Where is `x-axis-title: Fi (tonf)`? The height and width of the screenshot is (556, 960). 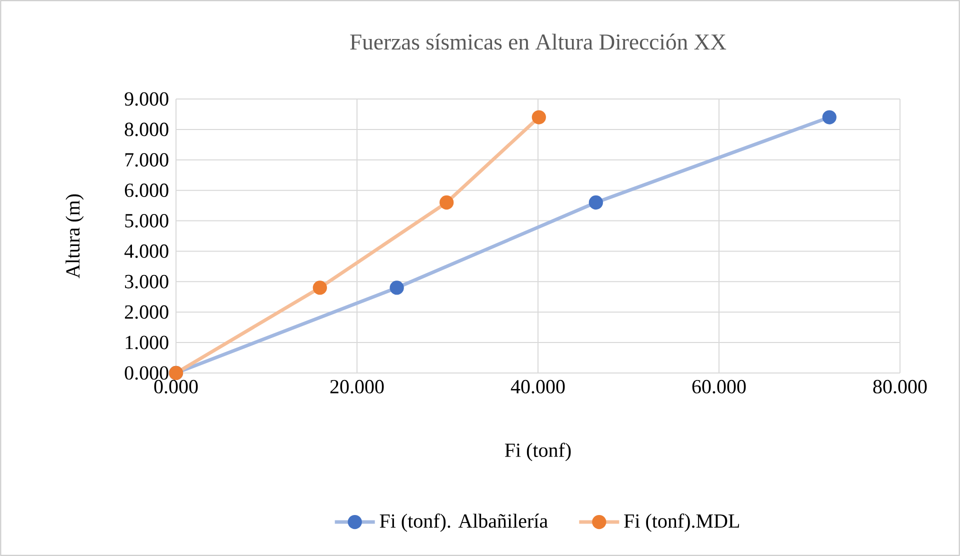 x-axis-title: Fi (tonf) is located at coordinates (537, 452).